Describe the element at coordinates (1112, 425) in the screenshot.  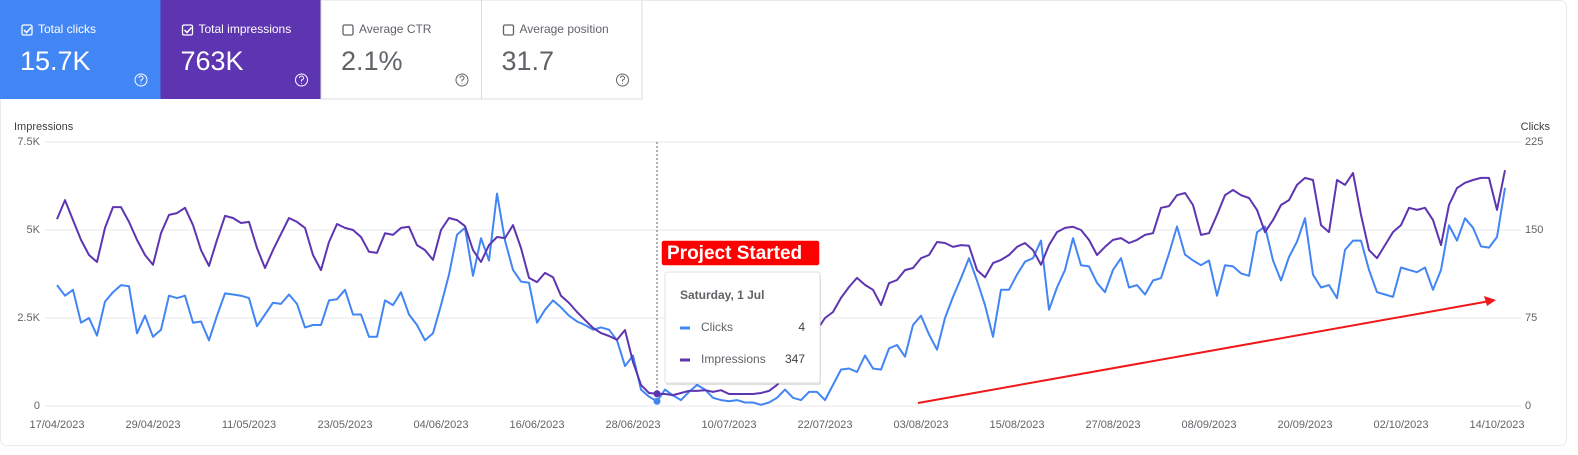
I see `x-tick-label: 27/08/2023` at that location.